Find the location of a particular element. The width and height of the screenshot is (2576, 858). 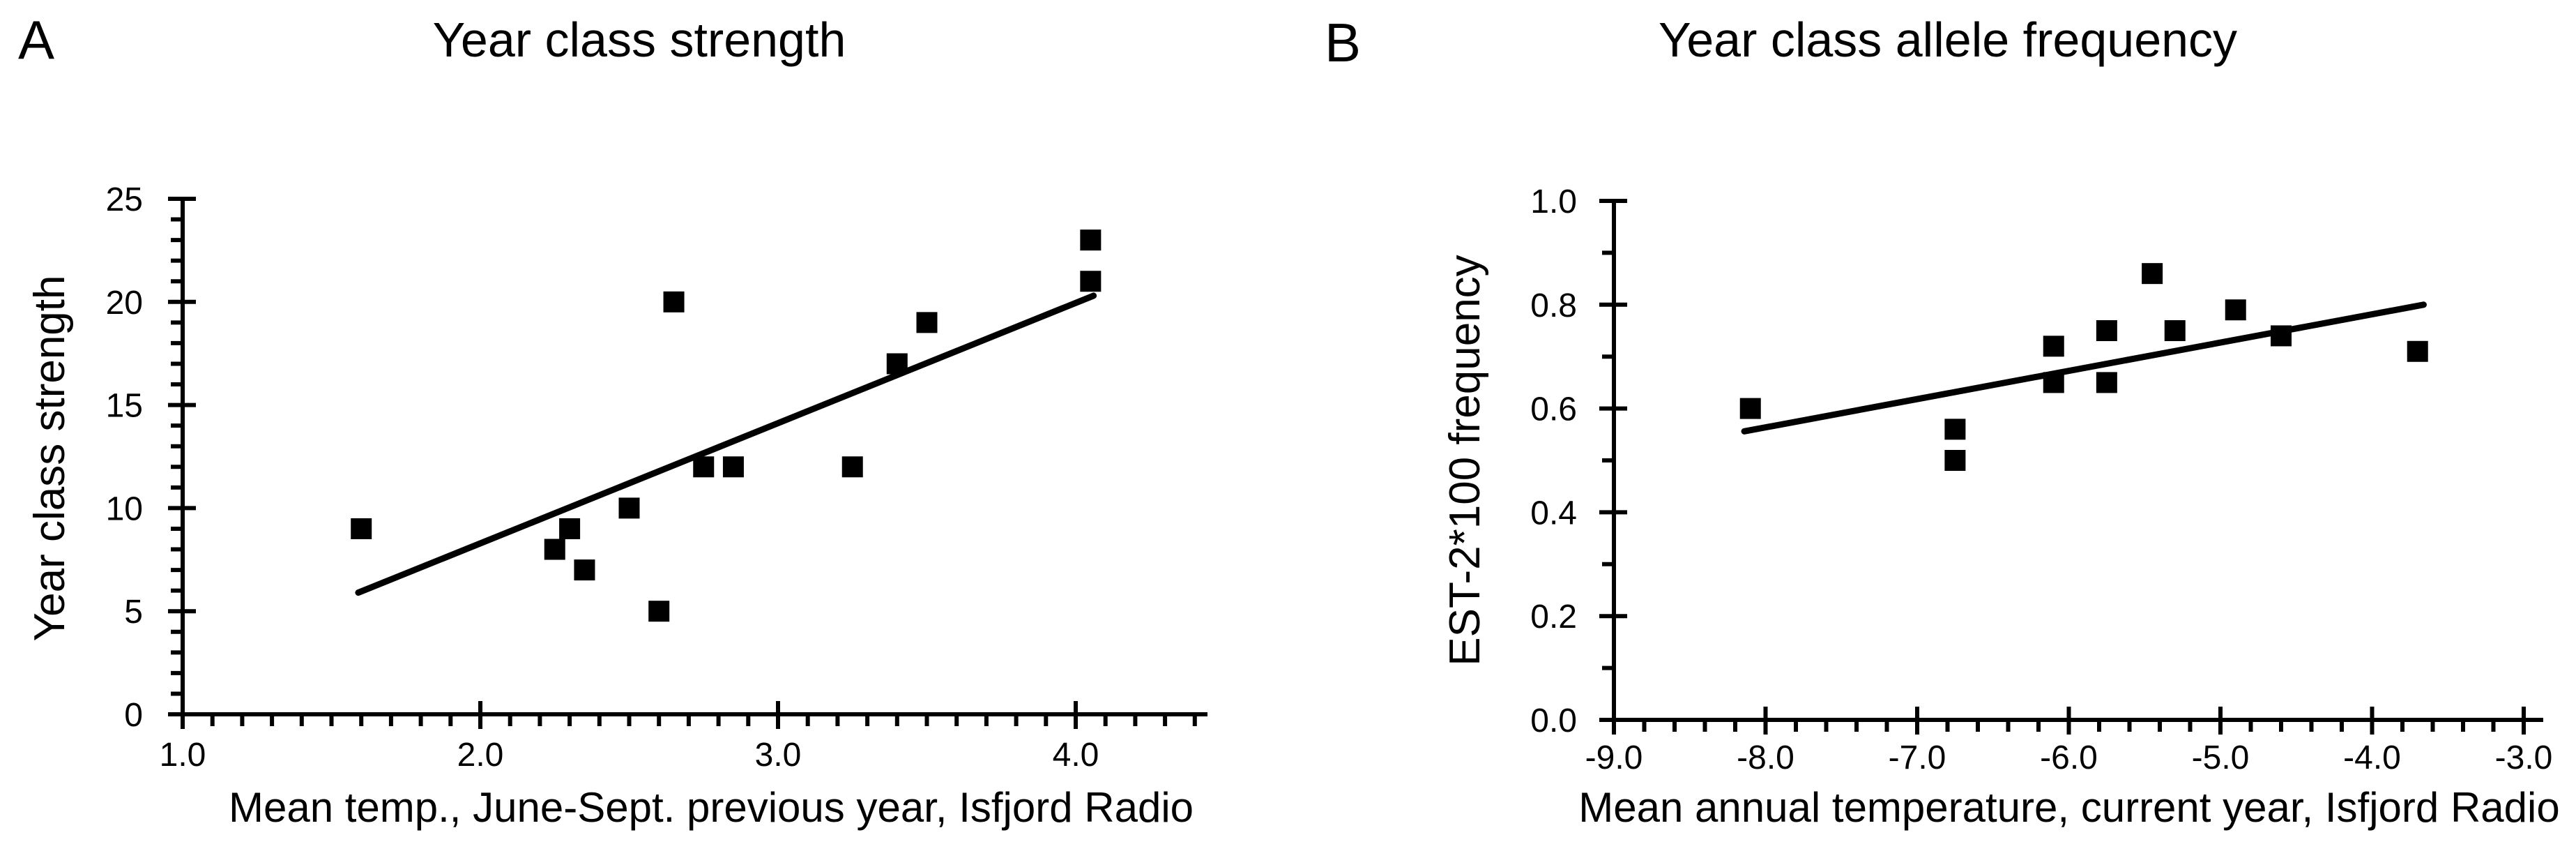

y-tick-label: 5 is located at coordinates (133, 612).